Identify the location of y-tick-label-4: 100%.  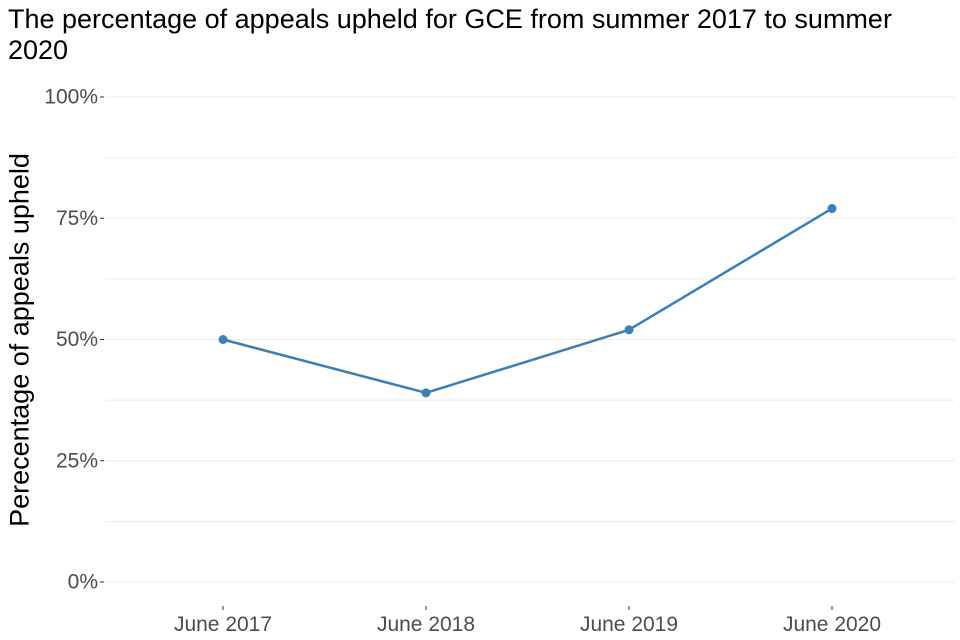
(71, 97).